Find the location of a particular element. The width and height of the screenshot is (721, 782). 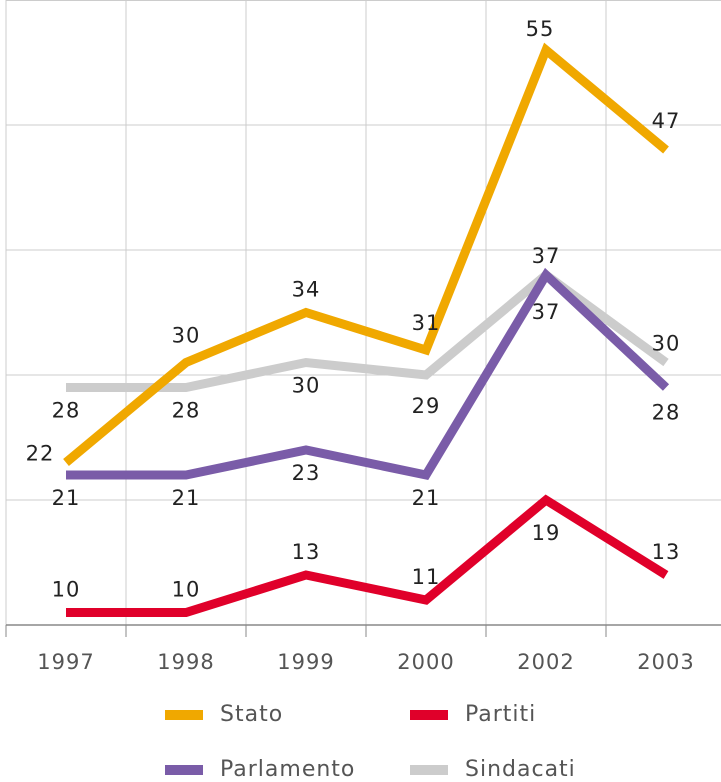

data-label: 19 is located at coordinates (546, 533).